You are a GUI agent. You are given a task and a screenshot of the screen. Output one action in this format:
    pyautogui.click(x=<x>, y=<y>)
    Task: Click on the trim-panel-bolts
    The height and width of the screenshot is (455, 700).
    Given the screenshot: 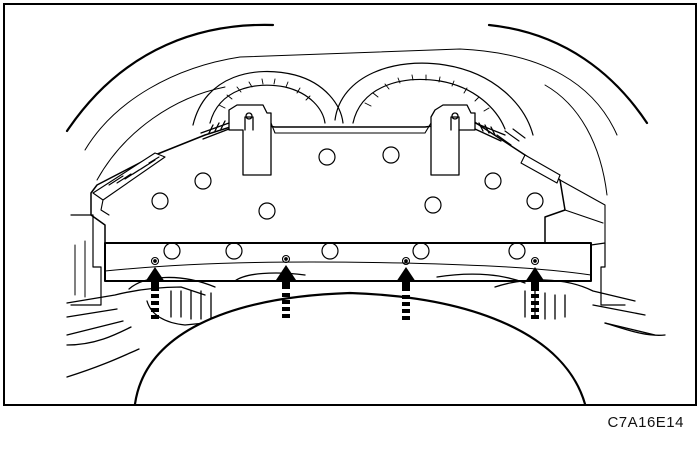 What is the action you would take?
    pyautogui.click(x=345, y=260)
    